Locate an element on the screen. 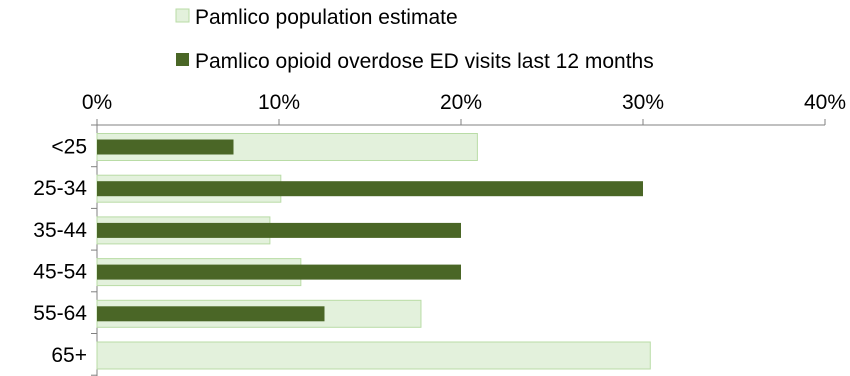 Image resolution: width=850 pixels, height=376 pixels. bar-population is located at coordinates (373, 355).